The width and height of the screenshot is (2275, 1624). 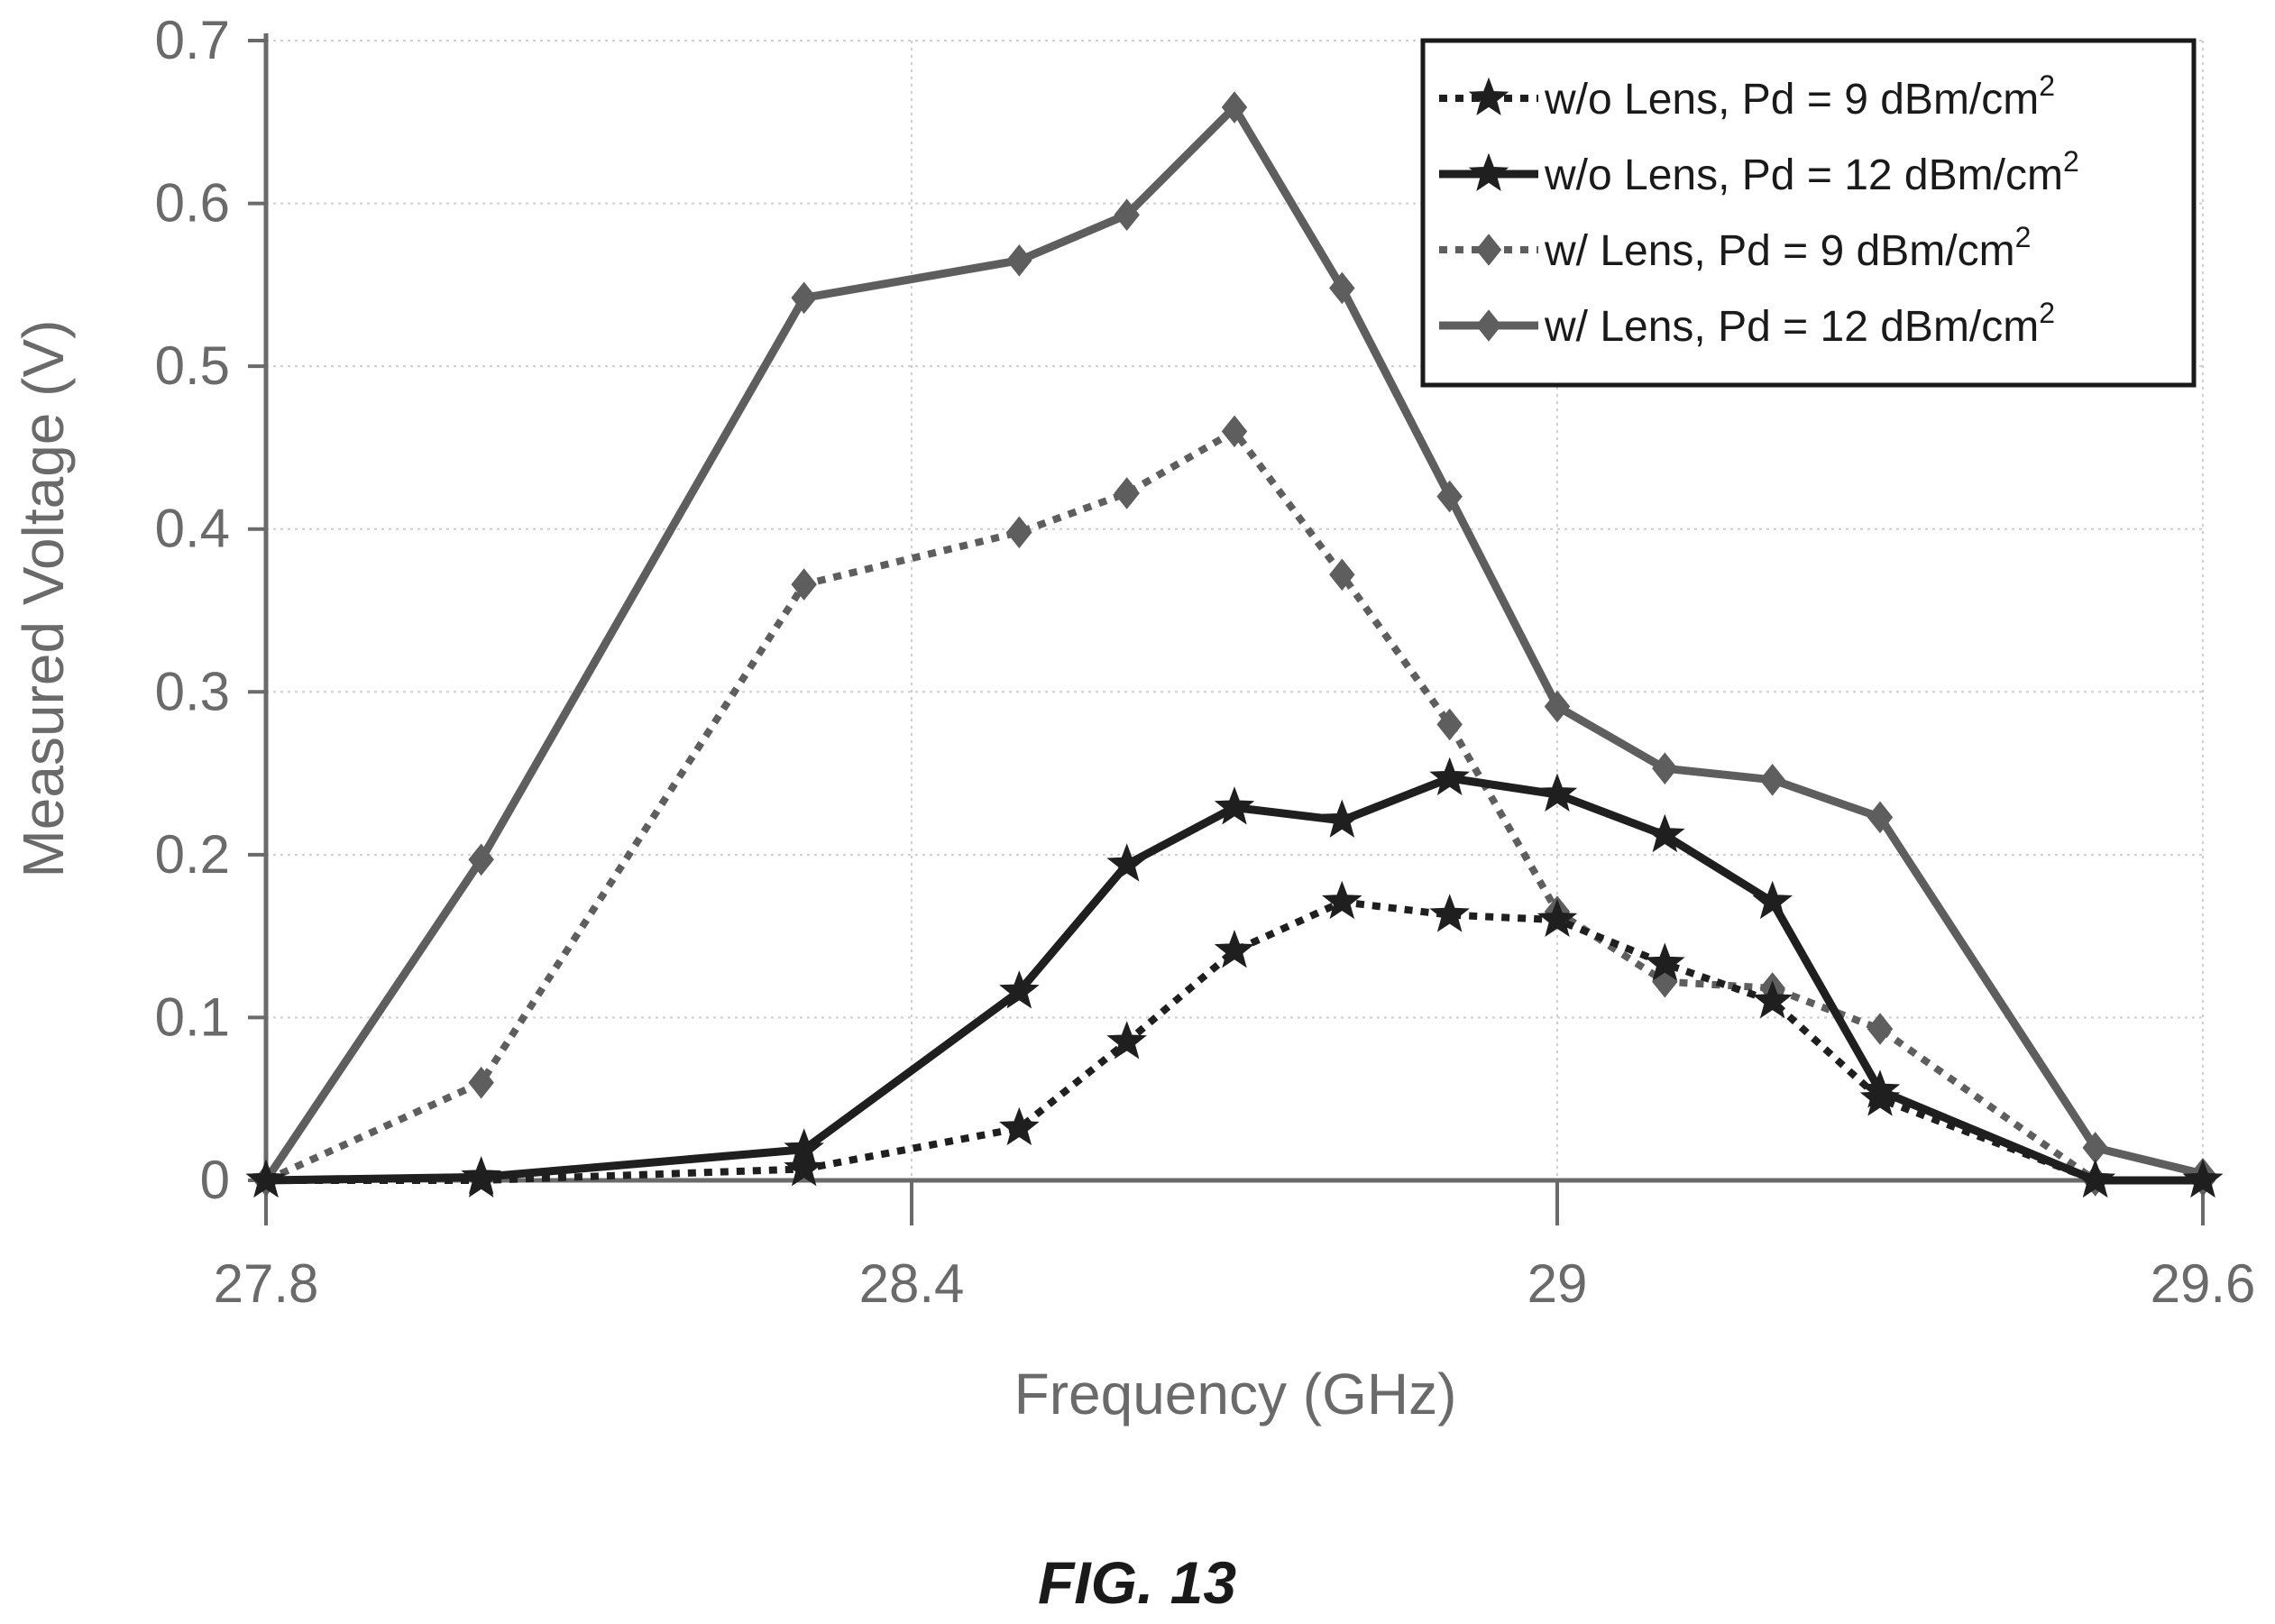 What do you see at coordinates (215, 1180) in the screenshot?
I see `y-tick-label: 0` at bounding box center [215, 1180].